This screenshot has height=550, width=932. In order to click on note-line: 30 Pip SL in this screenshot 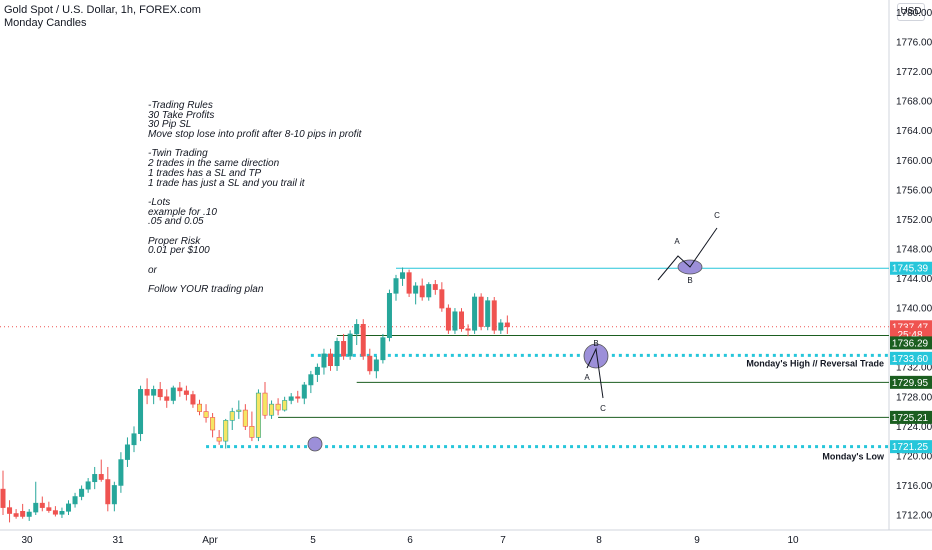, I will do `click(170, 125)`.